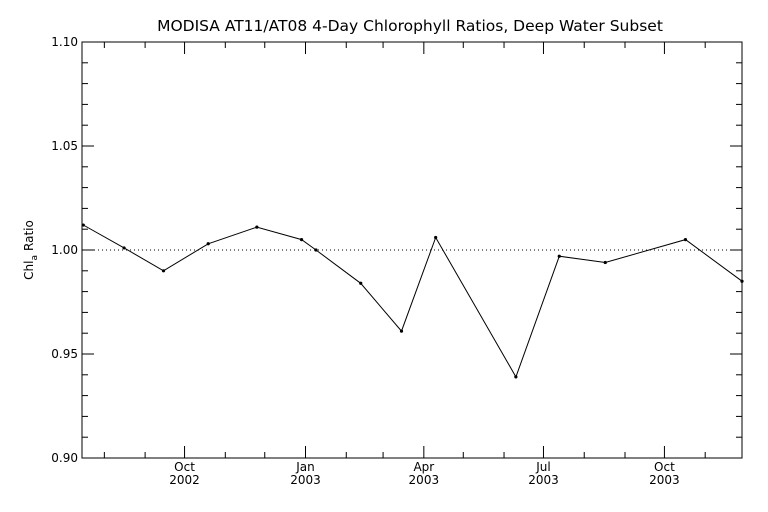 This screenshot has width=768, height=512. I want to click on y-tick-label: 1.05, so click(64, 146).